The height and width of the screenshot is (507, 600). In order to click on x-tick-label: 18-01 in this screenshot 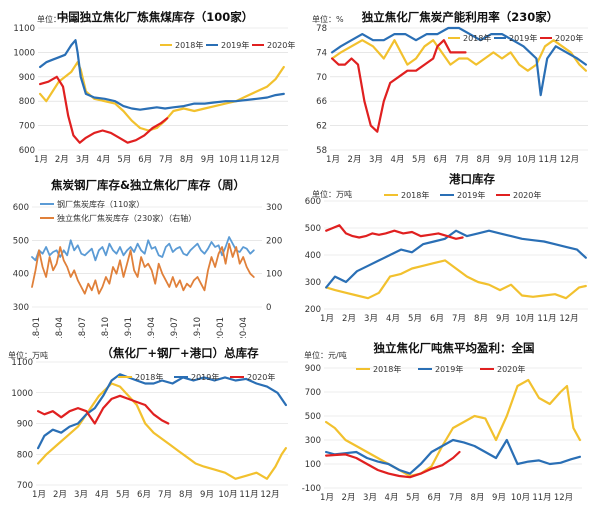, I will do `click(37, 327)`.